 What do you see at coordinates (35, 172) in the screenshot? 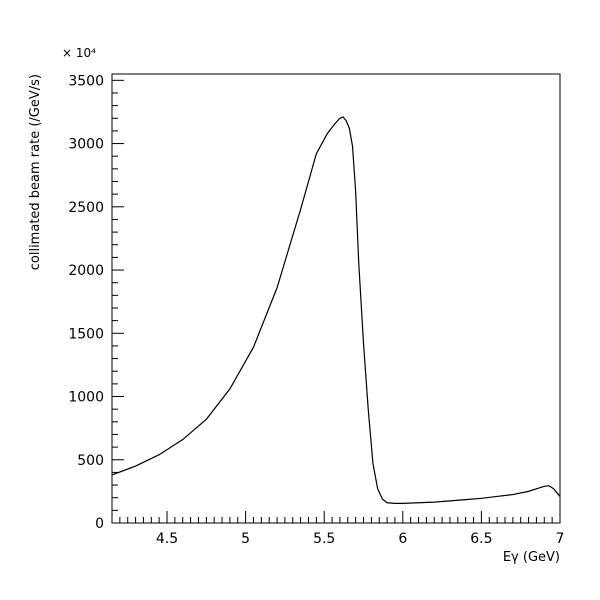
I see `y-axis-label: collimated beam rate (/GeV/s)` at bounding box center [35, 172].